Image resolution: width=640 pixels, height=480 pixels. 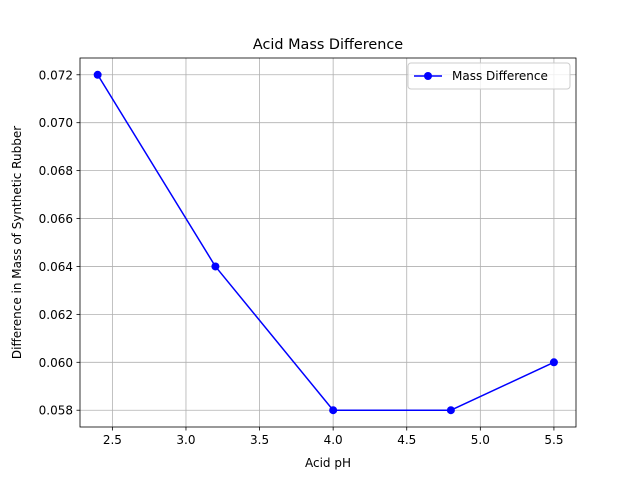 I want to click on y-tick-label: 0.070, so click(x=56, y=123).